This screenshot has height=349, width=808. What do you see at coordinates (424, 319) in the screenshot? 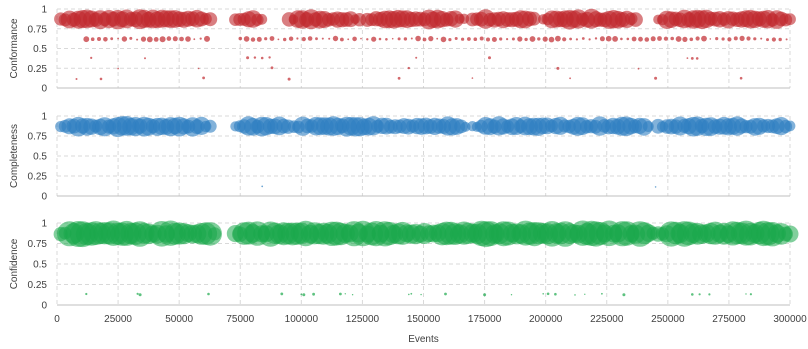
I see `x-tick-label: 150000` at bounding box center [424, 319].